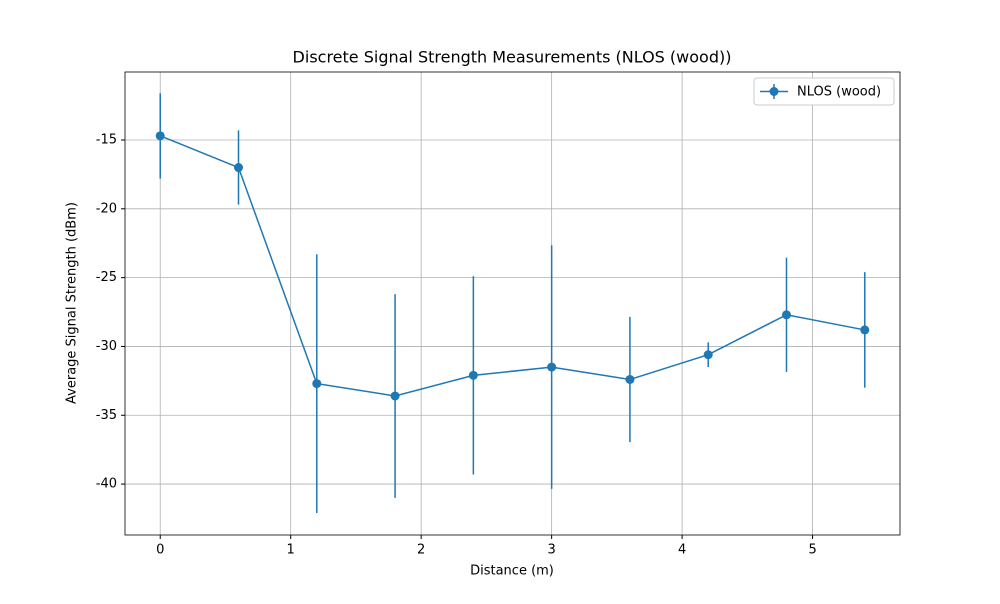  I want to click on x-tick-label: 5, so click(812, 550).